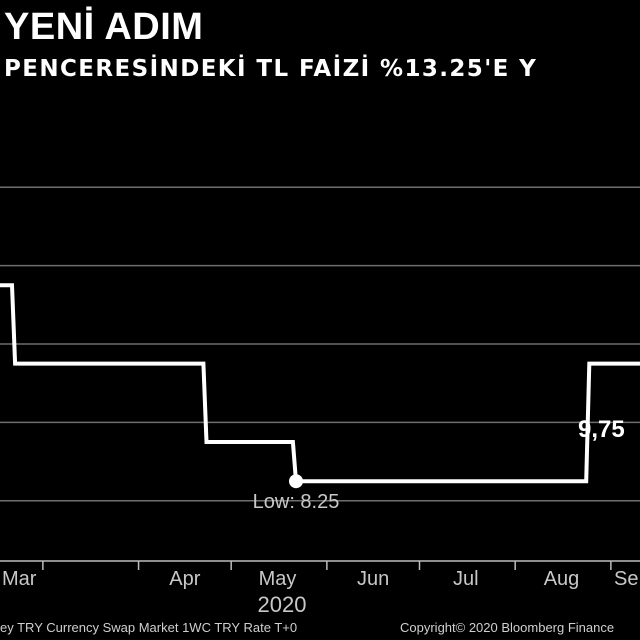 The height and width of the screenshot is (640, 640). What do you see at coordinates (626, 579) in the screenshot?
I see `x-tick-label: Se` at bounding box center [626, 579].